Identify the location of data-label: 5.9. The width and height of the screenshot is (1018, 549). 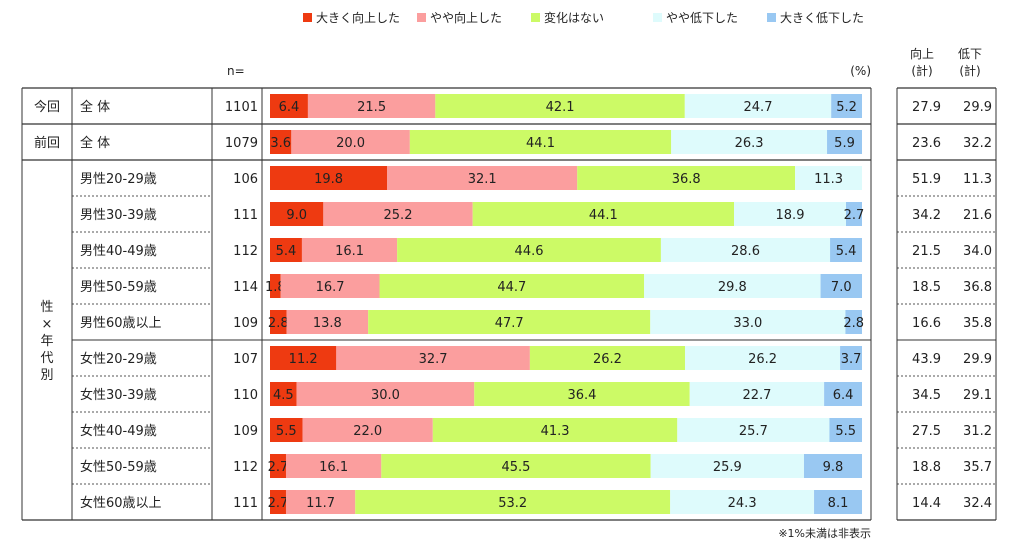
(844, 143).